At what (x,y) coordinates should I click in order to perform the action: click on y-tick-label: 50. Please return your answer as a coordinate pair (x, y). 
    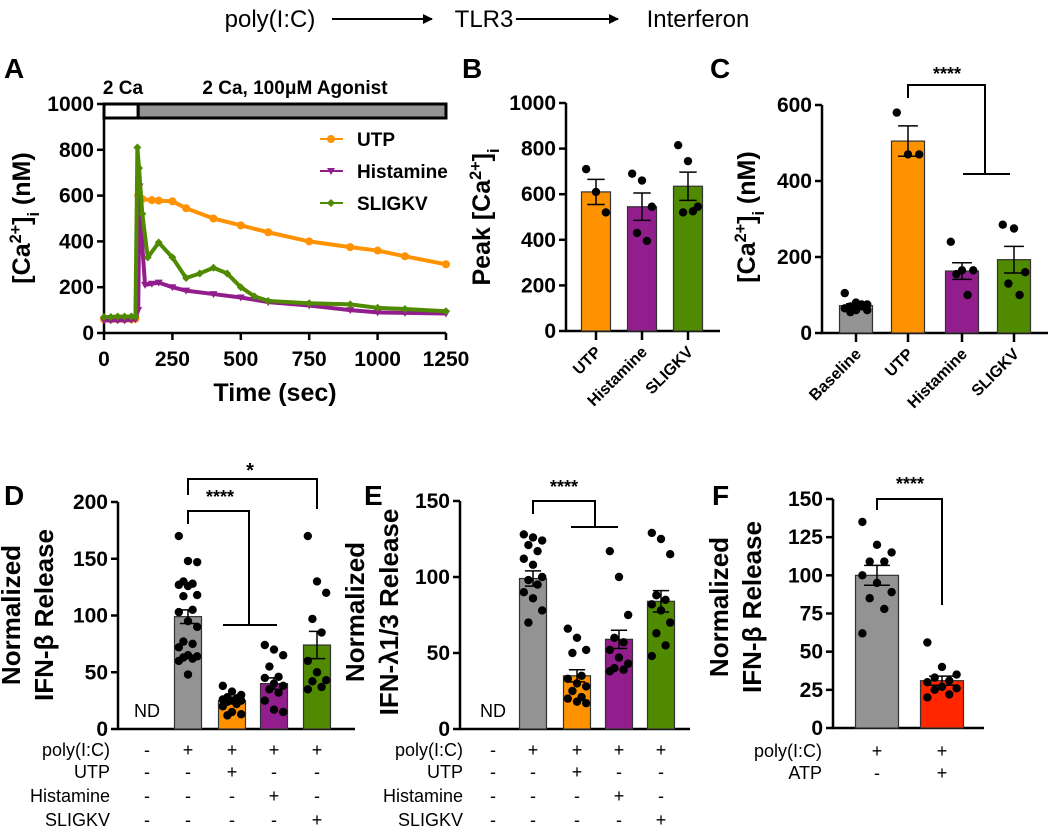
    Looking at the image, I should click on (438, 653).